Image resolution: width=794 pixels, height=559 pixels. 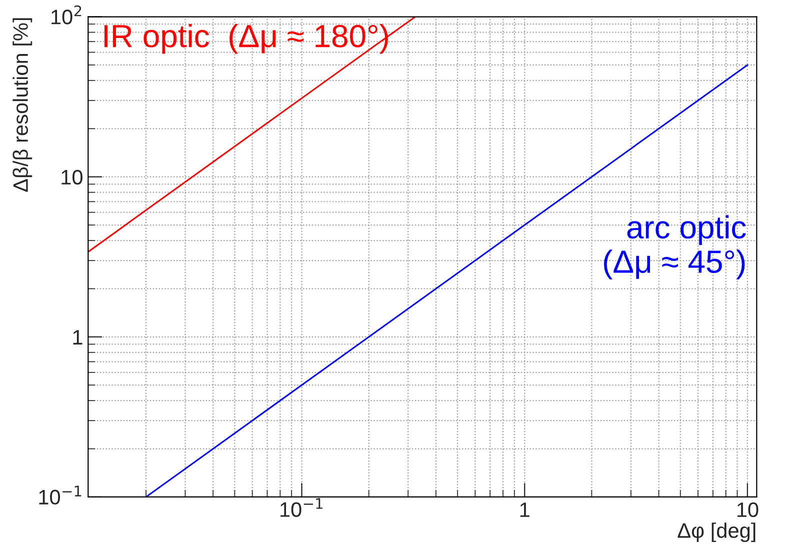 What do you see at coordinates (72, 177) in the screenshot?
I see `y-tick-label: 10` at bounding box center [72, 177].